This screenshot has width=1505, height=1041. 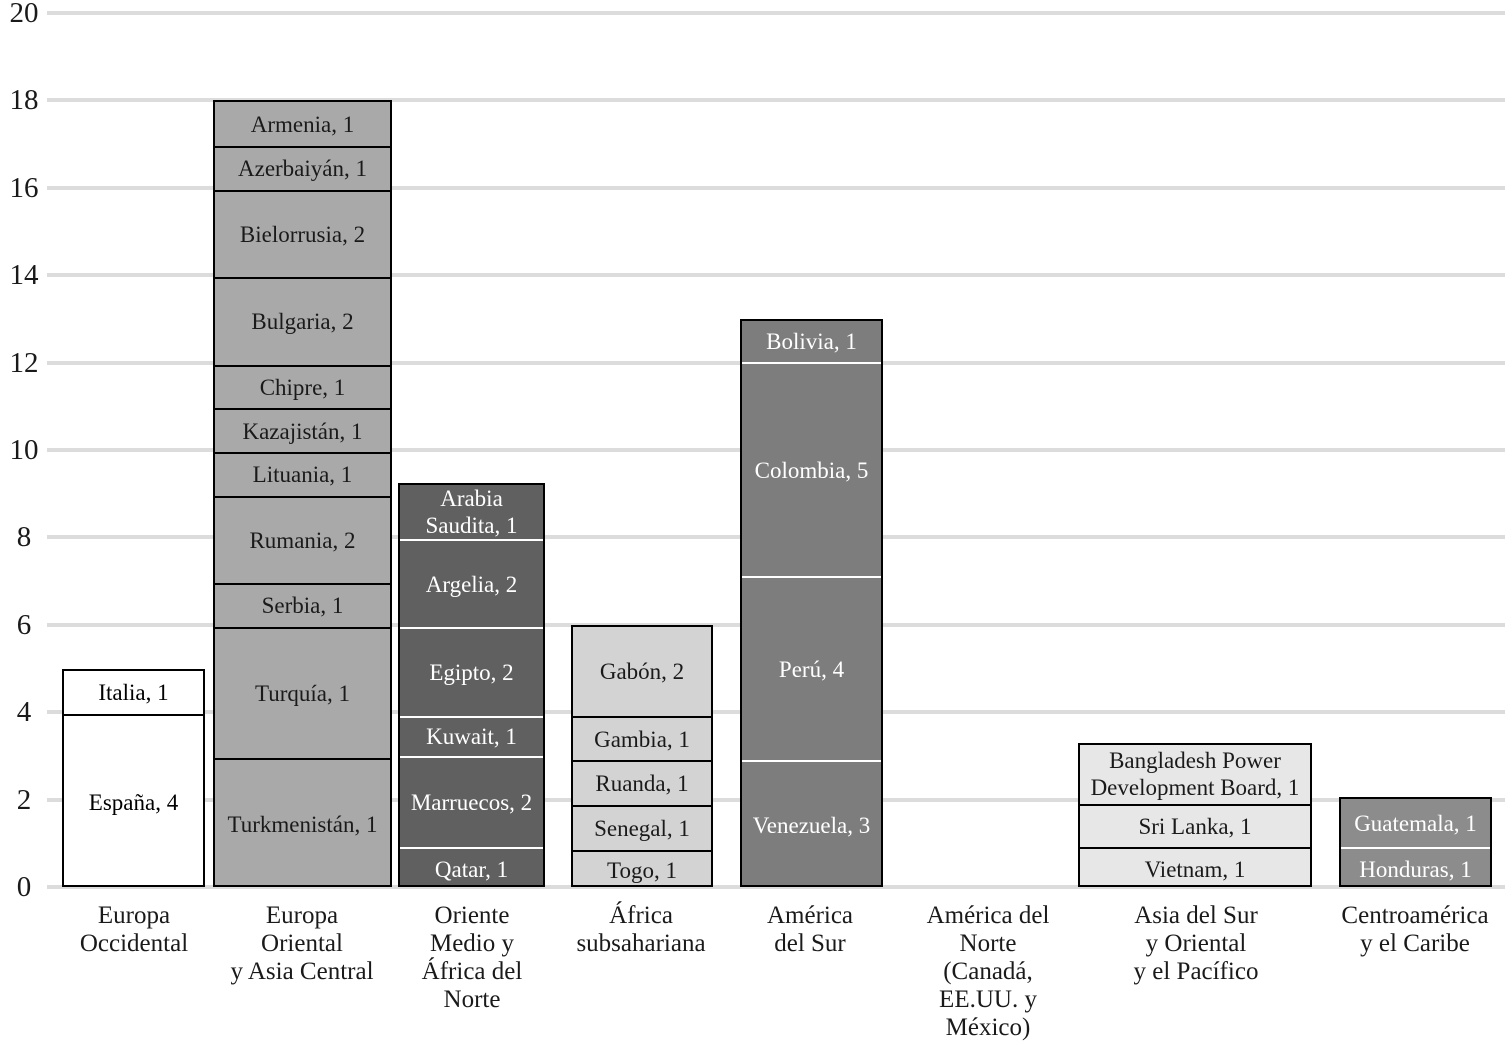 I want to click on segment-label: Senegal, 1, so click(x=642, y=828).